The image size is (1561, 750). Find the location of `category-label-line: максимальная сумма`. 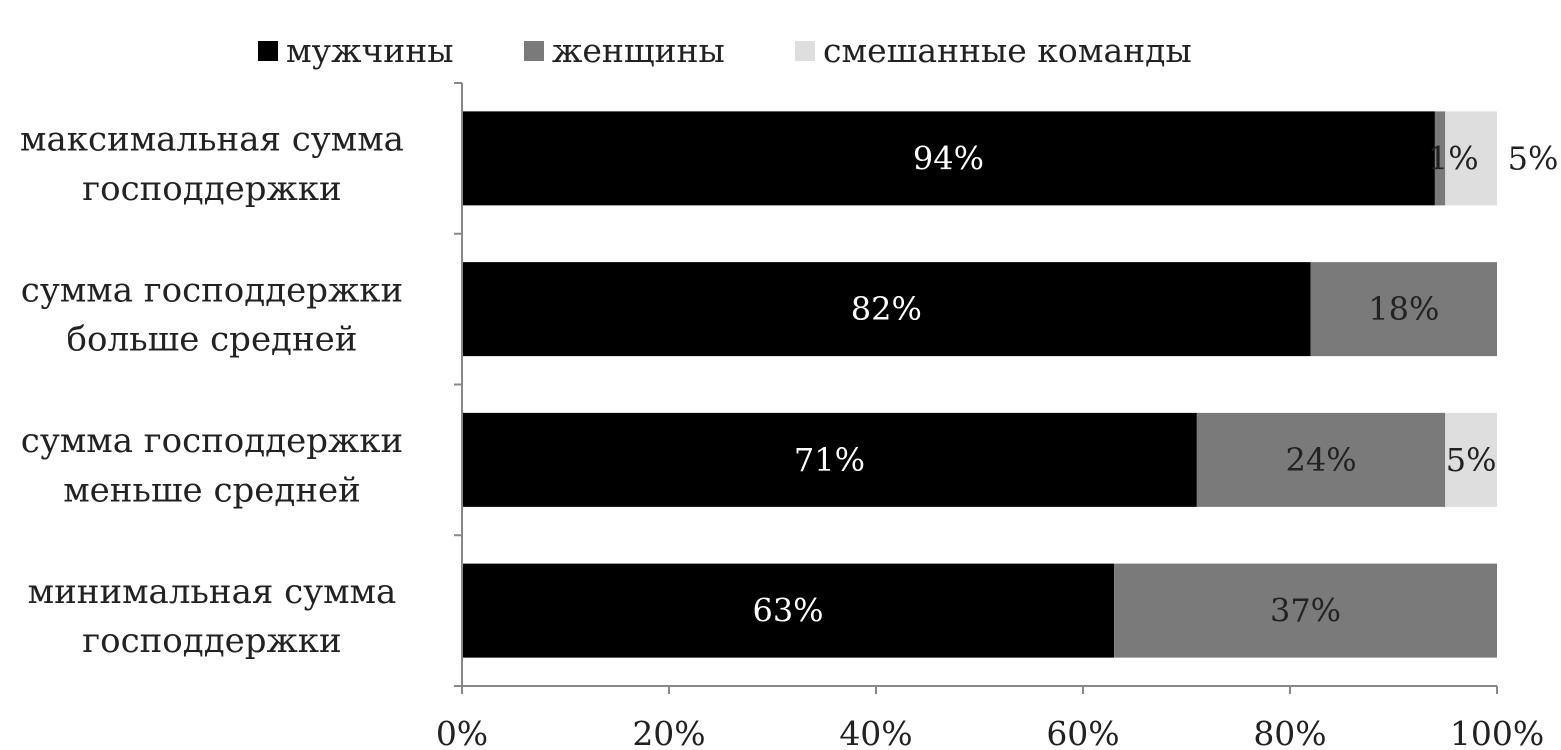

category-label-line: максимальная сумма is located at coordinates (212, 140).